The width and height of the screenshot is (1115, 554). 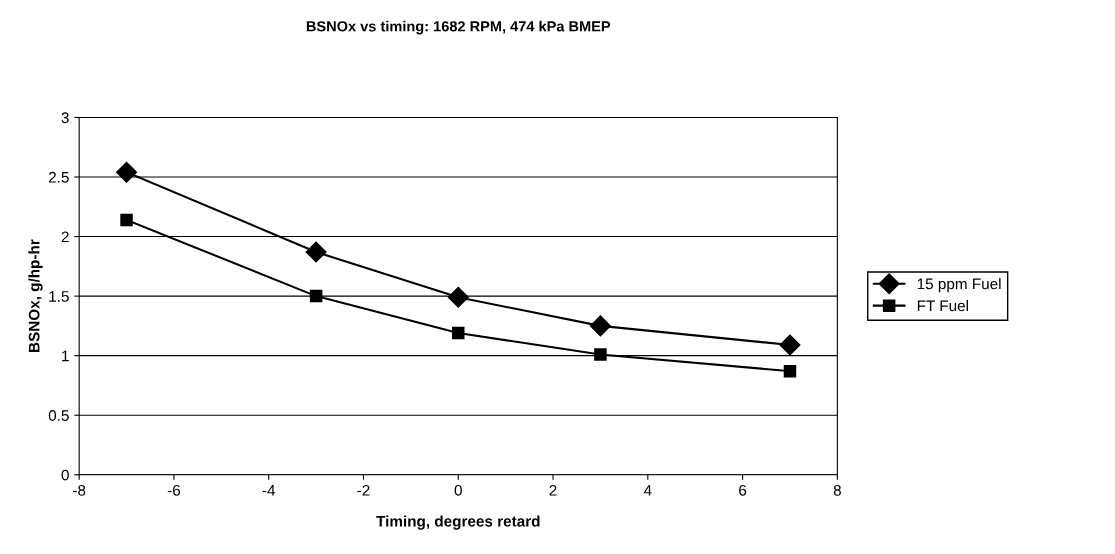 What do you see at coordinates (65, 356) in the screenshot?
I see `y-tick-label: 1` at bounding box center [65, 356].